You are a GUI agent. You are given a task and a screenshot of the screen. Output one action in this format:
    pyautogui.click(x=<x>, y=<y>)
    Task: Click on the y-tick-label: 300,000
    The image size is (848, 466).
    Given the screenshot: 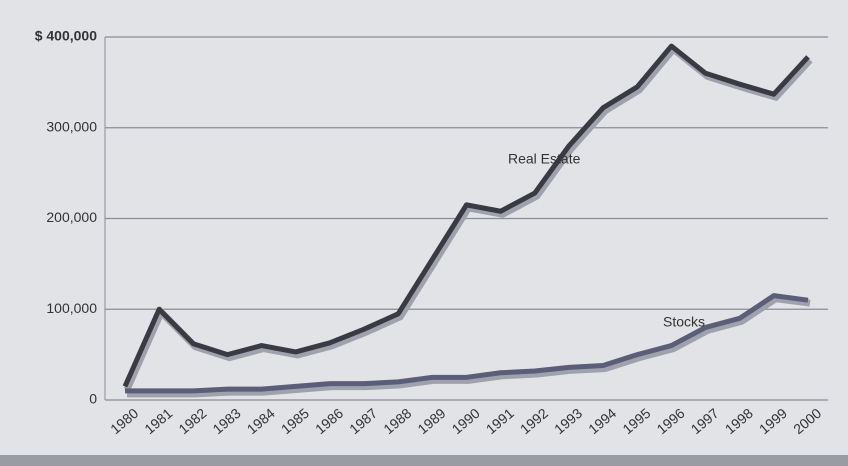 What is the action you would take?
    pyautogui.click(x=71, y=126)
    